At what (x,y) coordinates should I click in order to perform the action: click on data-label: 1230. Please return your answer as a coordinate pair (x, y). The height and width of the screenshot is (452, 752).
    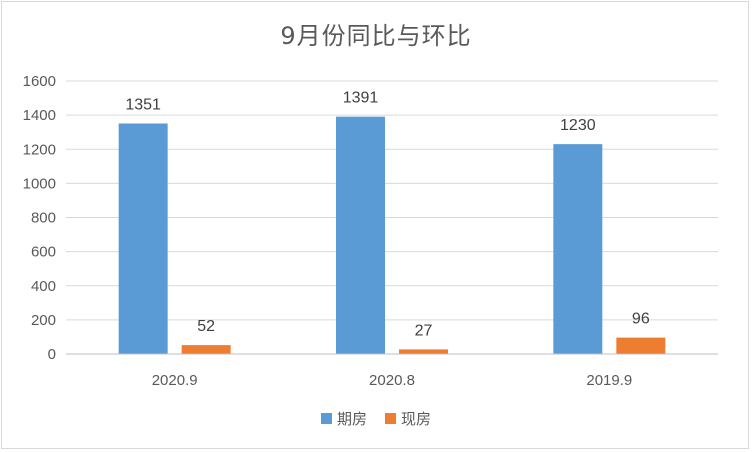
    Looking at the image, I should click on (578, 125).